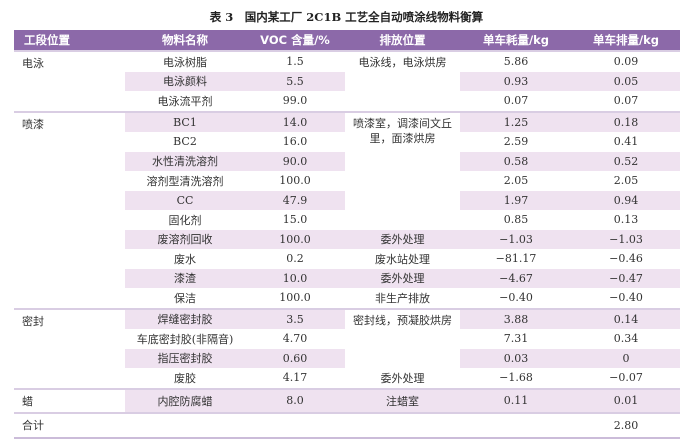 The width and height of the screenshot is (693, 439). What do you see at coordinates (516, 358) in the screenshot?
I see `consumption-cell: 0.03` at bounding box center [516, 358].